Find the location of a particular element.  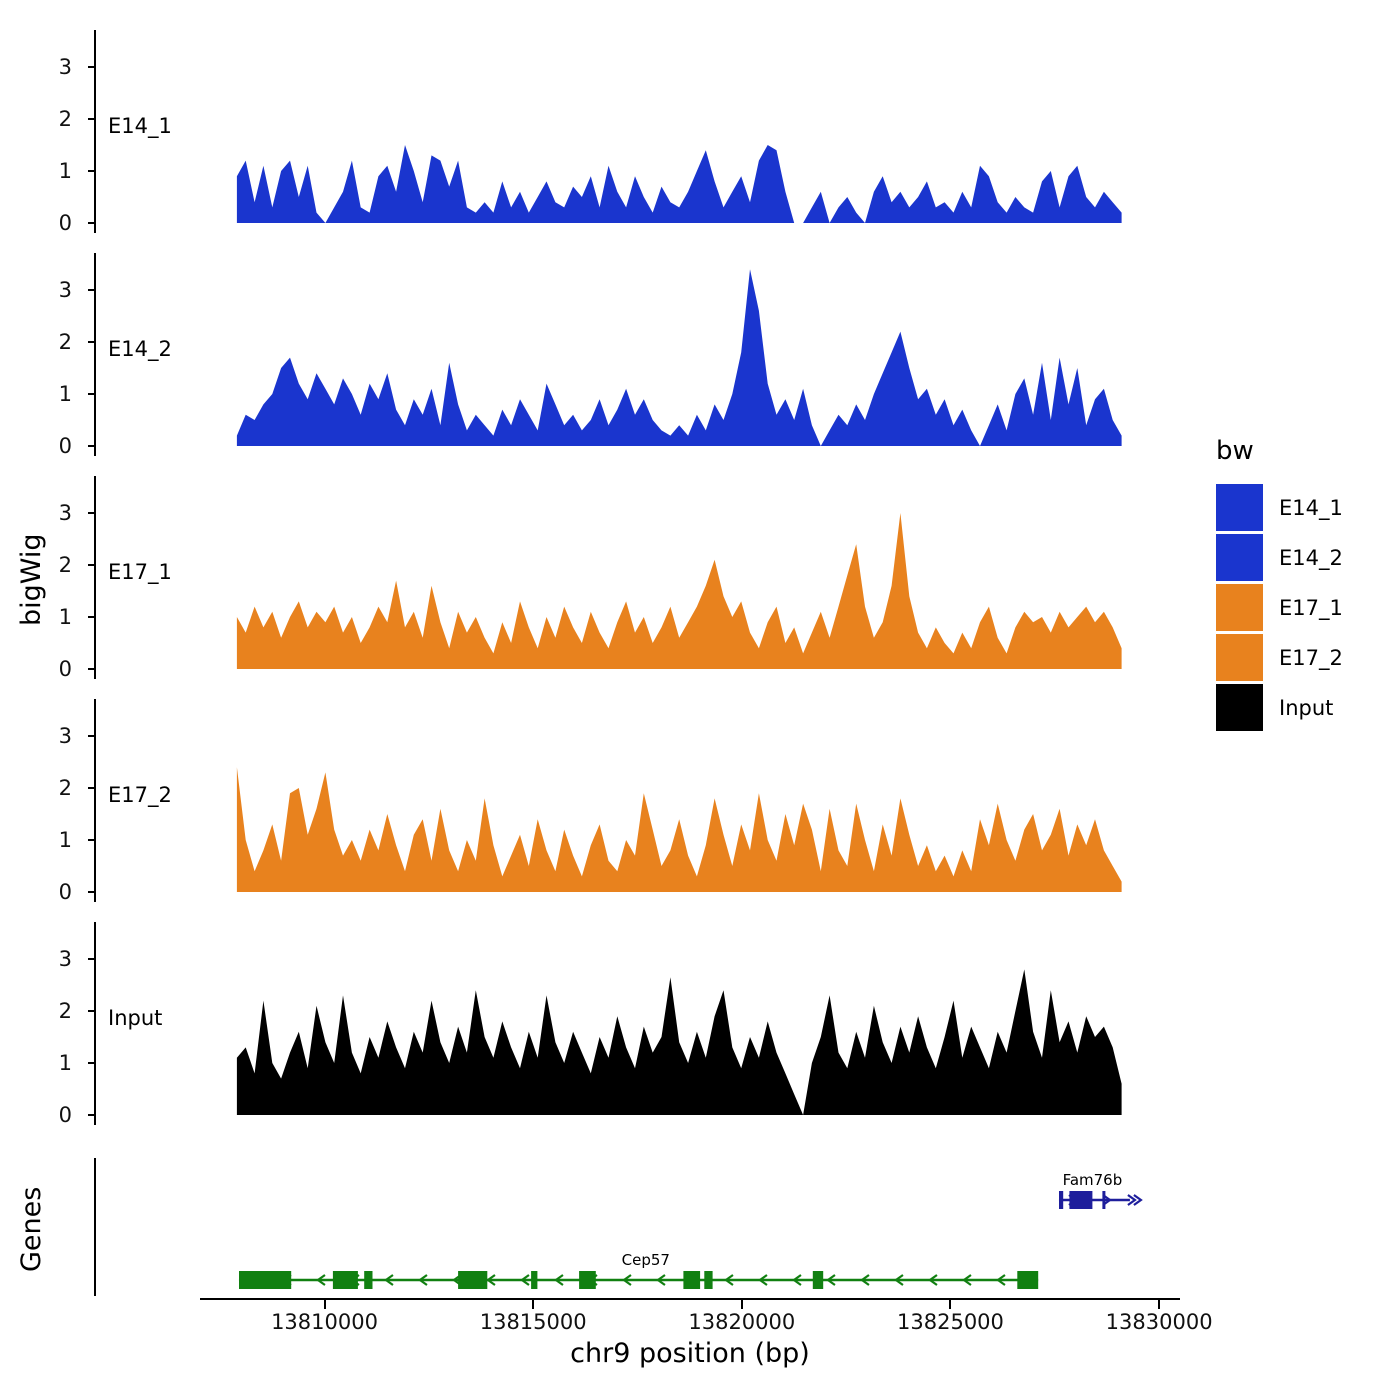

track-E17_2: 0 1 2 3 E17_2 is located at coordinates (625, 800).